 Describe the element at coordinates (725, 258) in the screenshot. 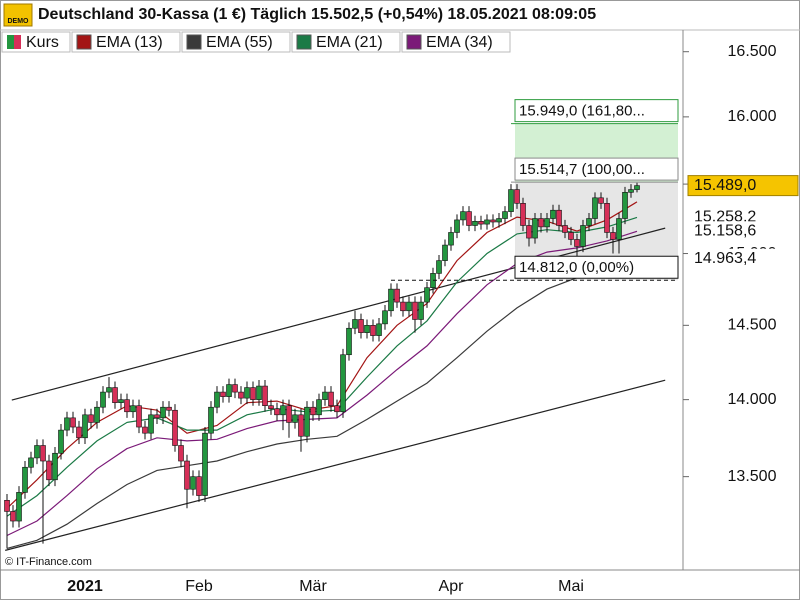

I see `last-value-label: 14.963,4` at that location.